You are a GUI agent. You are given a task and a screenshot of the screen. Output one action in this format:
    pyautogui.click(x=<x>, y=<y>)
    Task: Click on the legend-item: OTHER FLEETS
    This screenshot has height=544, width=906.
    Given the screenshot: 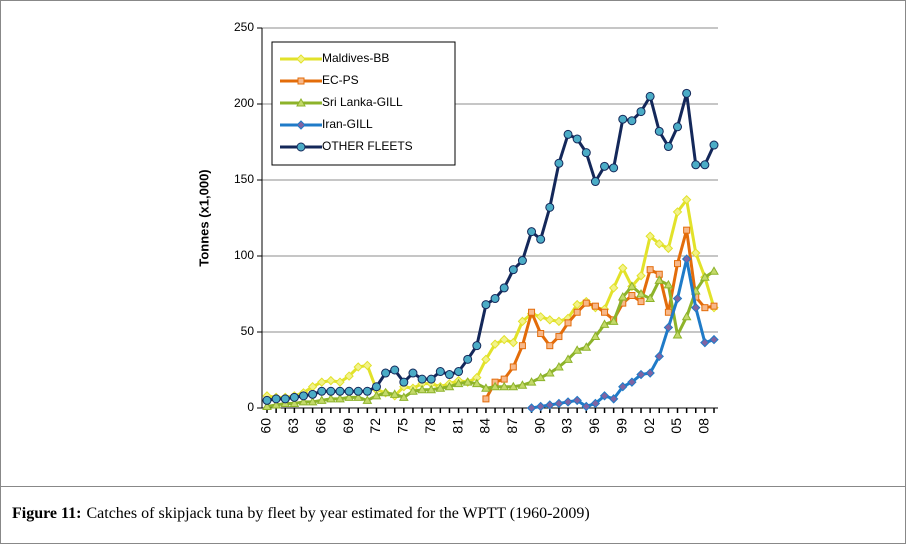 What is the action you would take?
    pyautogui.click(x=346, y=146)
    